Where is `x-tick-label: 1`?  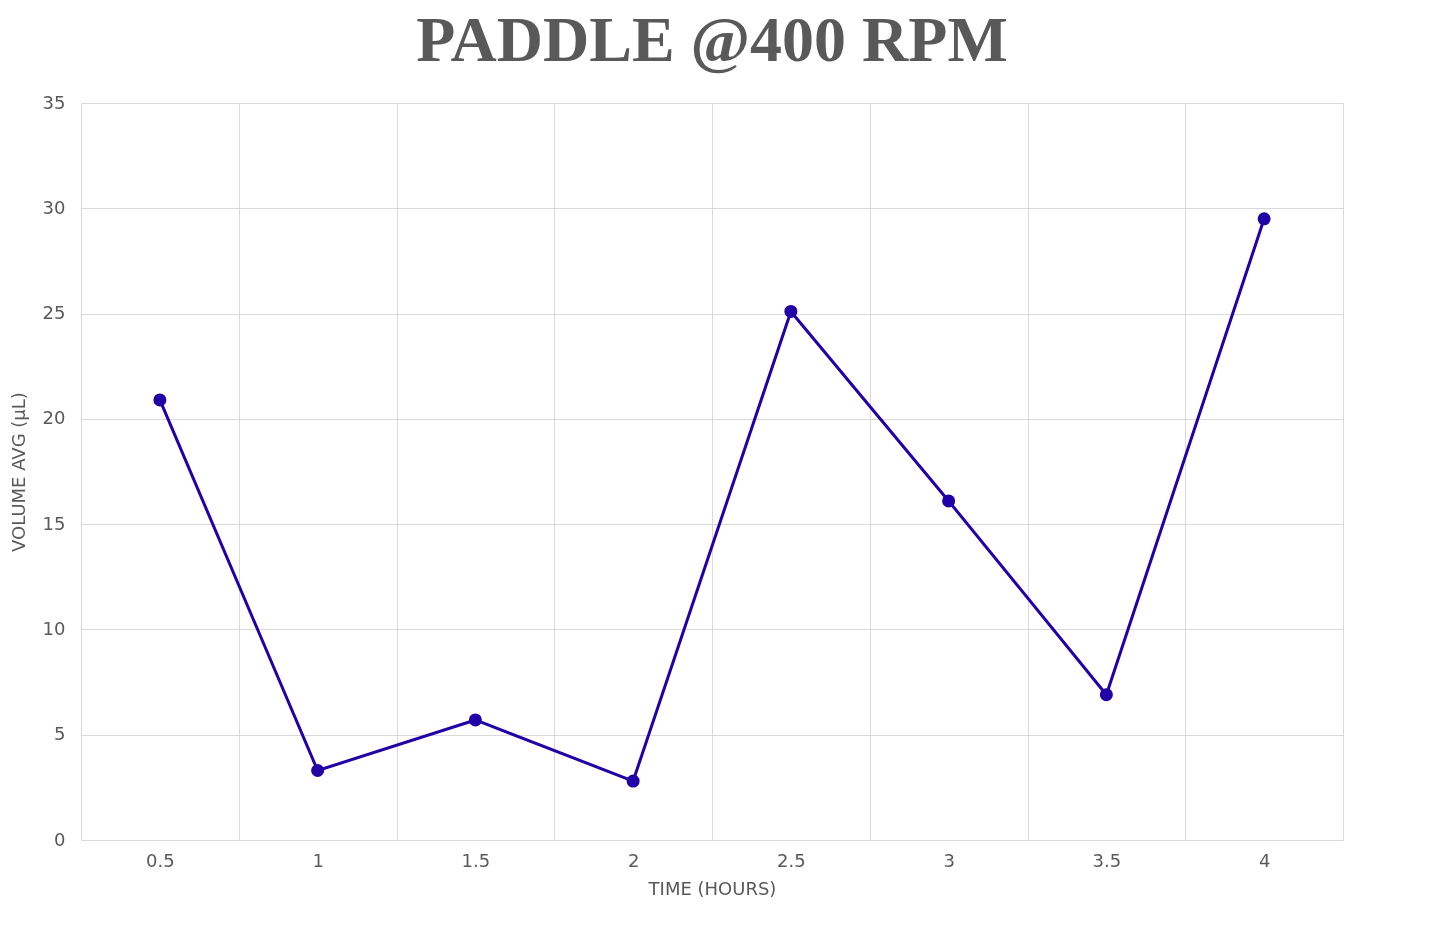 x-tick-label: 1 is located at coordinates (318, 860).